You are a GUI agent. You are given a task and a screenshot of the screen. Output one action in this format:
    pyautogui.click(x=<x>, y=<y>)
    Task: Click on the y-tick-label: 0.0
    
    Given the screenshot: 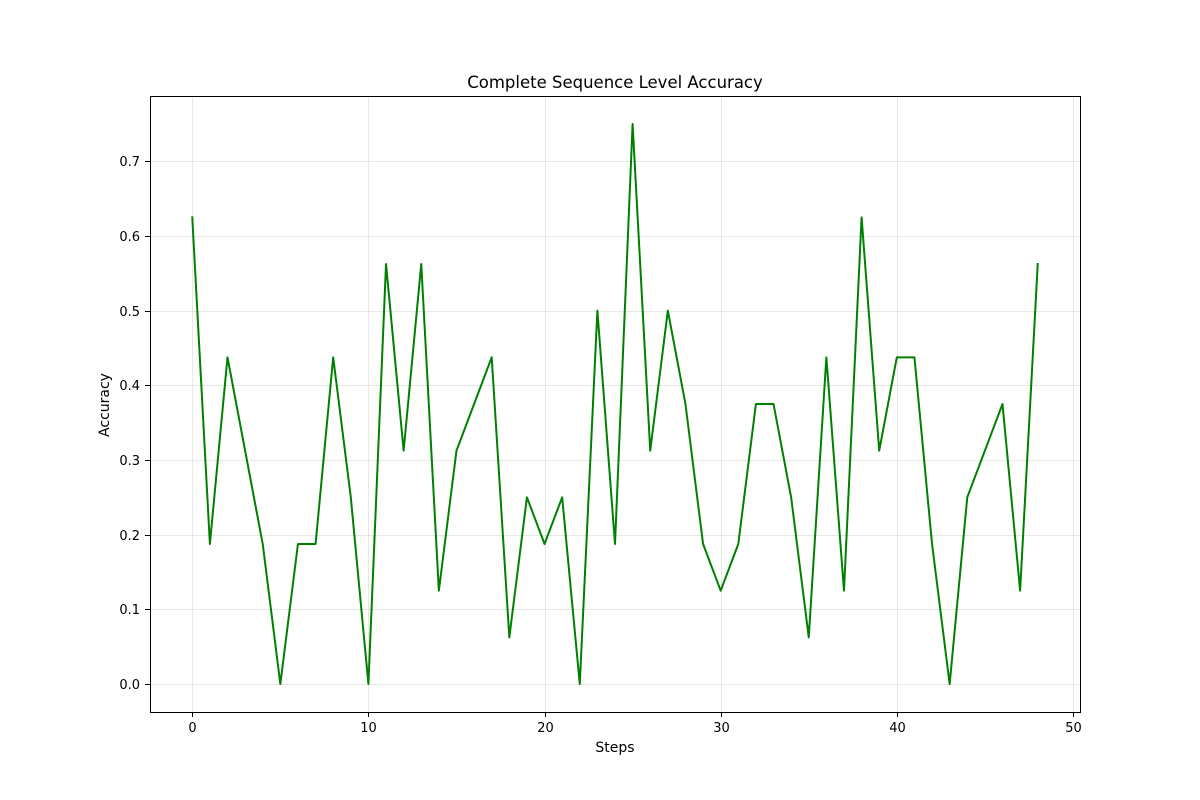 What is the action you would take?
    pyautogui.click(x=129, y=685)
    